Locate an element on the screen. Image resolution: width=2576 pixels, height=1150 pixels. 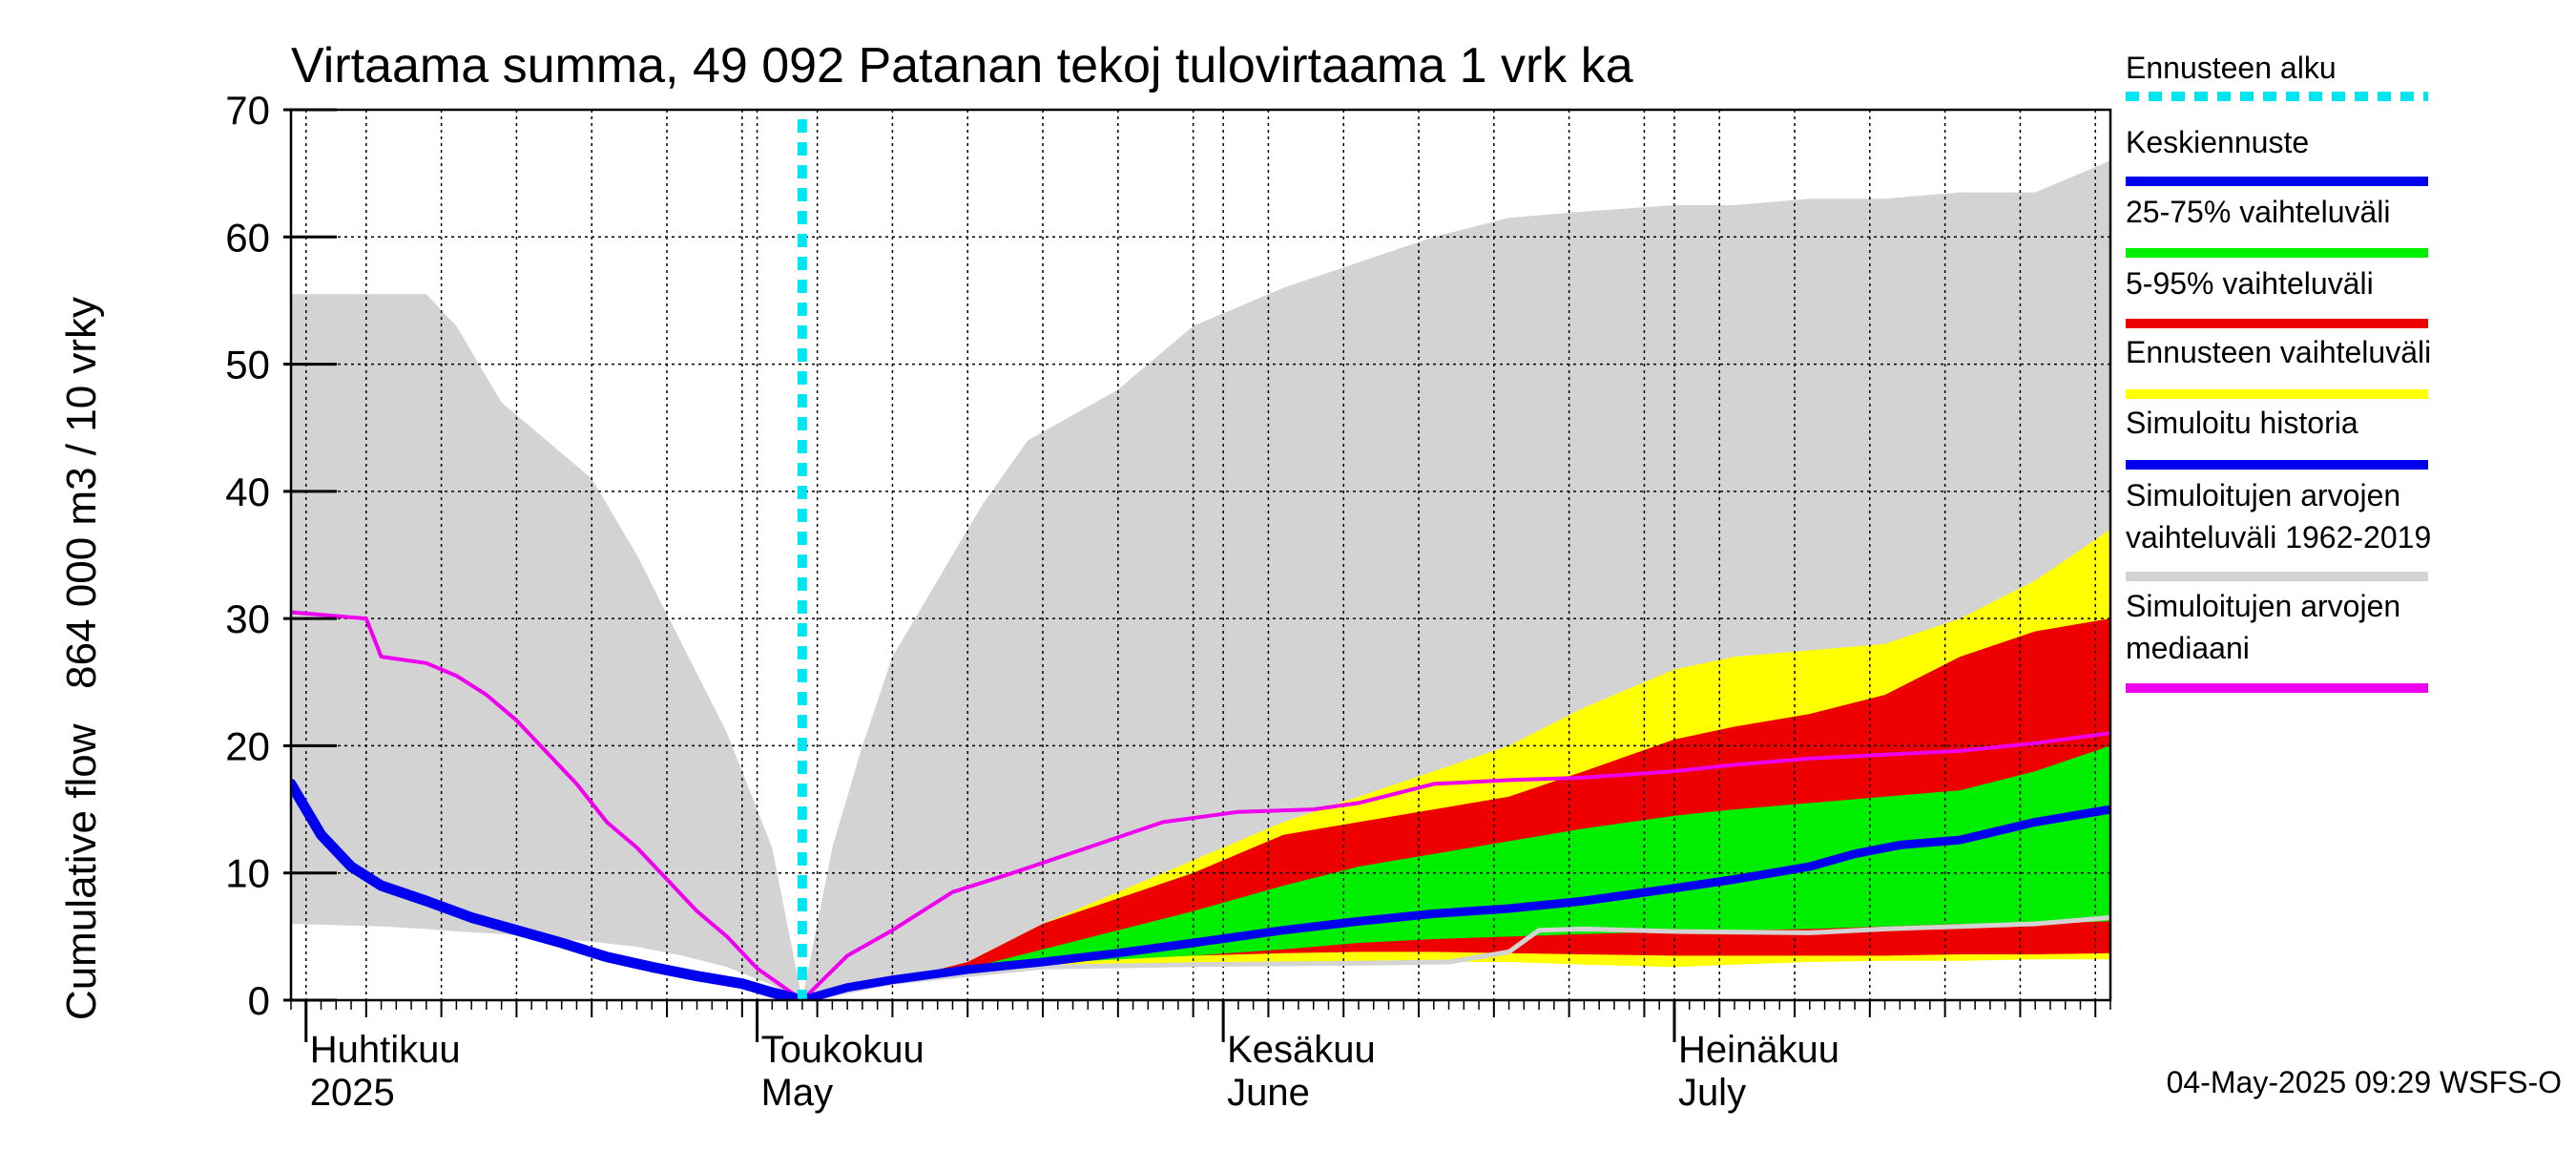
legend-label: 25-75% vaihteluväli is located at coordinates (2258, 212).